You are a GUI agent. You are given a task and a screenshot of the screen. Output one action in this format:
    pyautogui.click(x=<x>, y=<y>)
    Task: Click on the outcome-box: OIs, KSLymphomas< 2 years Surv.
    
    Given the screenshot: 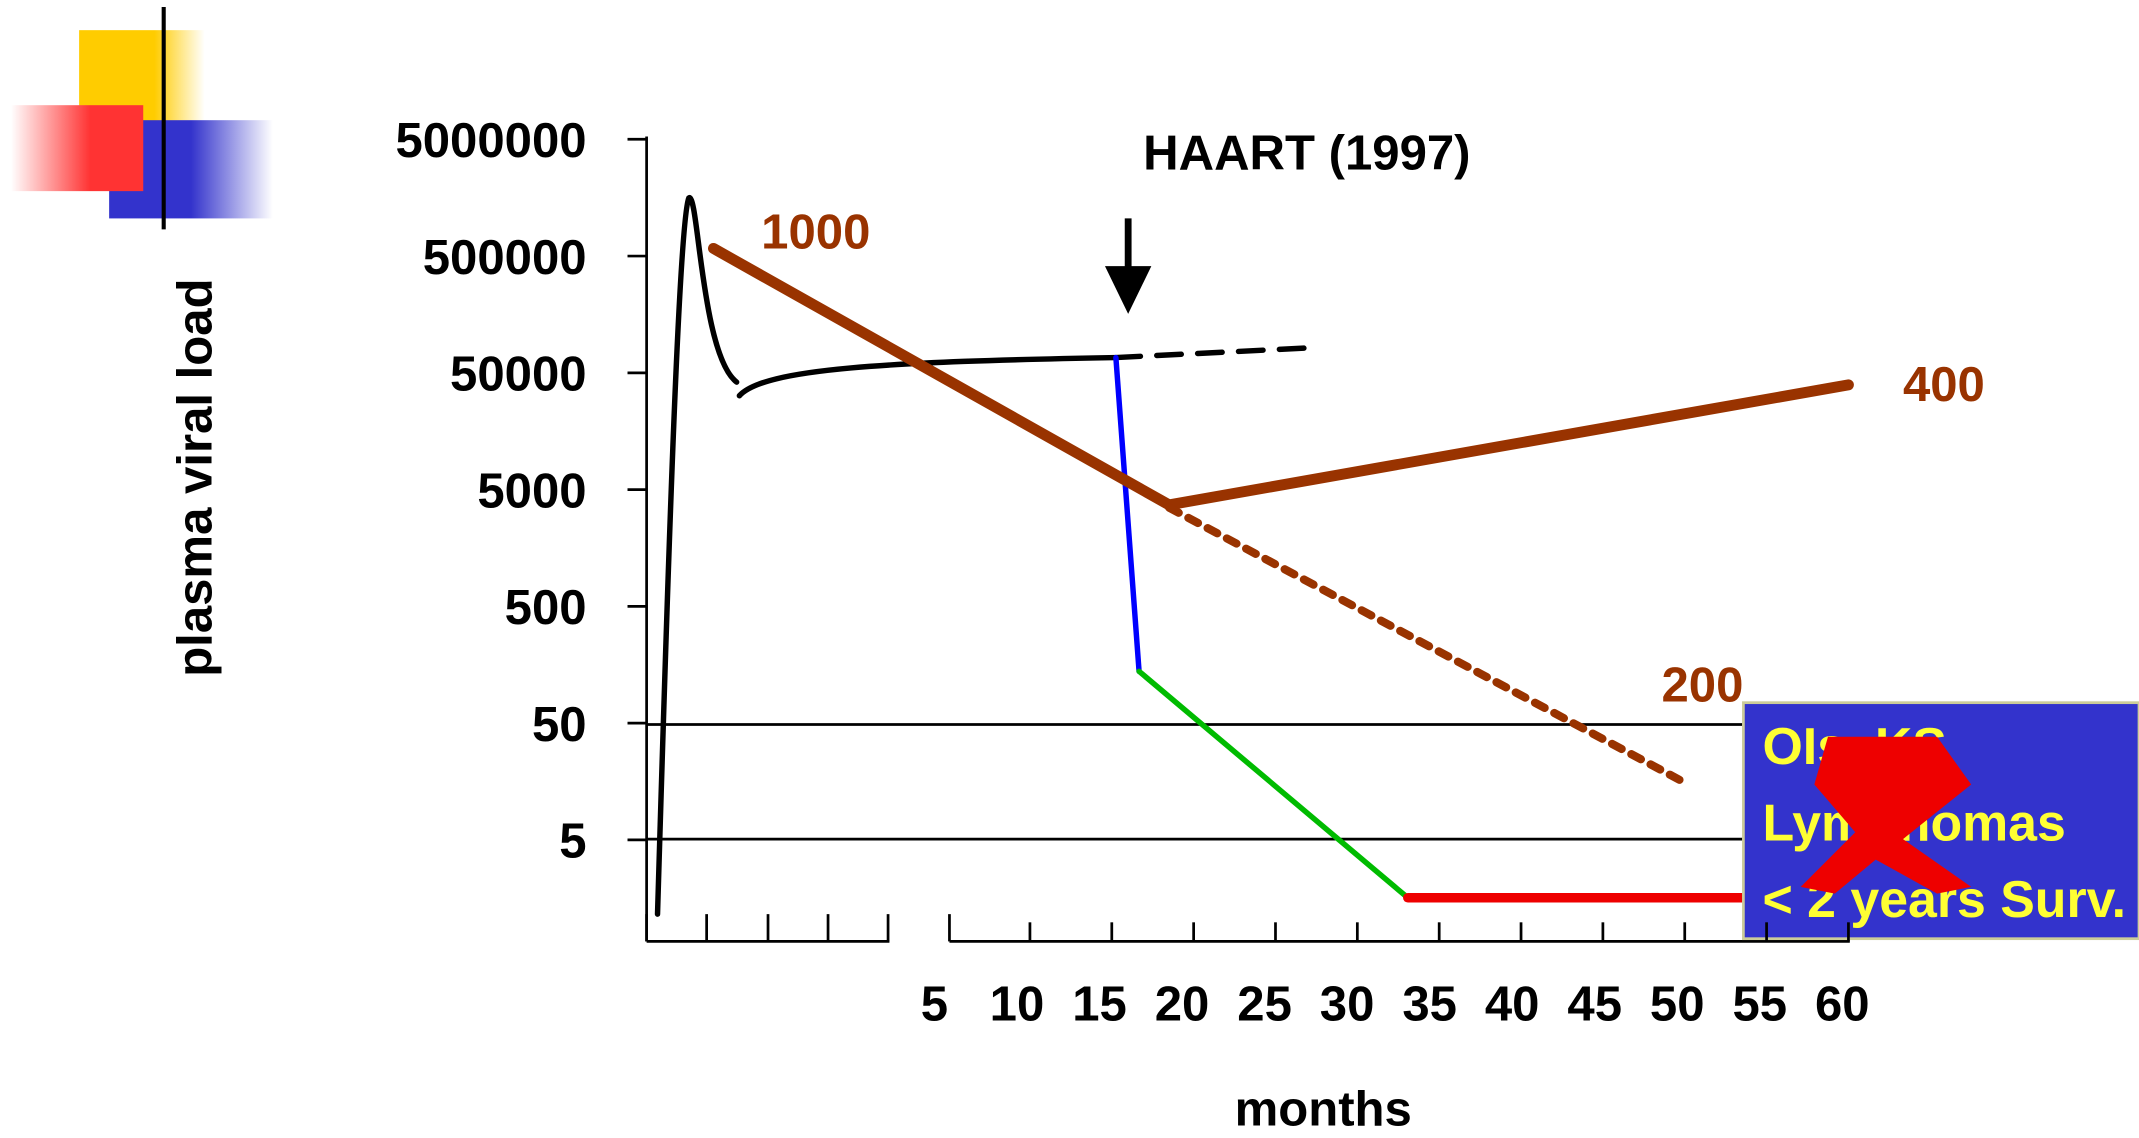 What is the action you would take?
    pyautogui.click(x=1940, y=821)
    